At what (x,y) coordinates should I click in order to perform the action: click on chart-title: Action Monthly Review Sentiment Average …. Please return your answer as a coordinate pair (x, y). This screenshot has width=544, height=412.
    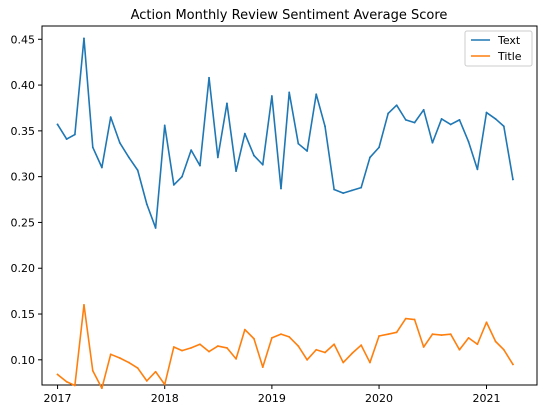
    Looking at the image, I should click on (289, 15).